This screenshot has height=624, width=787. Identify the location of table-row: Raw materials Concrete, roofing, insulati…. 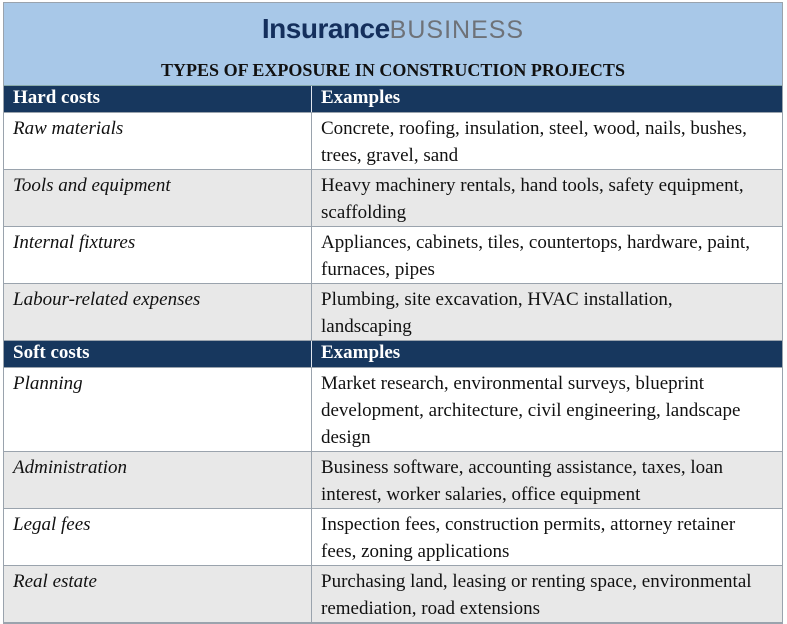
(393, 141).